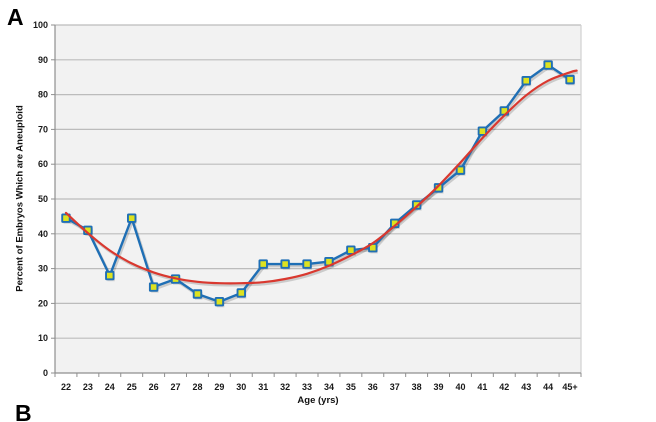  I want to click on svg-text: 39, so click(439, 387).